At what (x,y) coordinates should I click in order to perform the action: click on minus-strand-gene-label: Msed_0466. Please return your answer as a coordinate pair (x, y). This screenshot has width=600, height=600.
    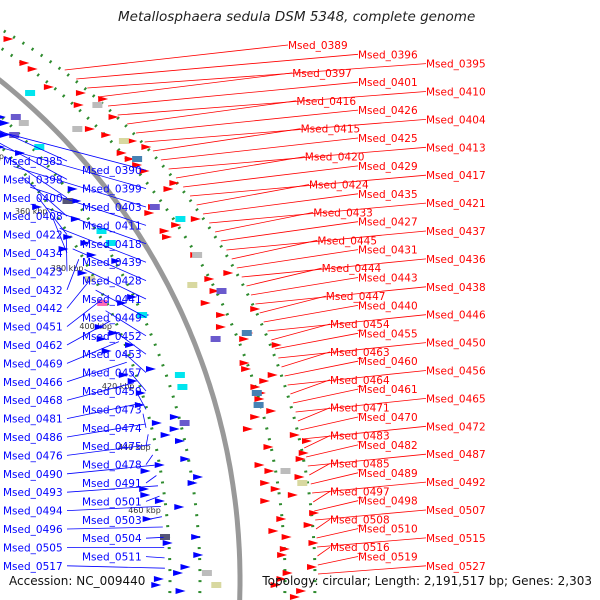
    Looking at the image, I should click on (33, 383).